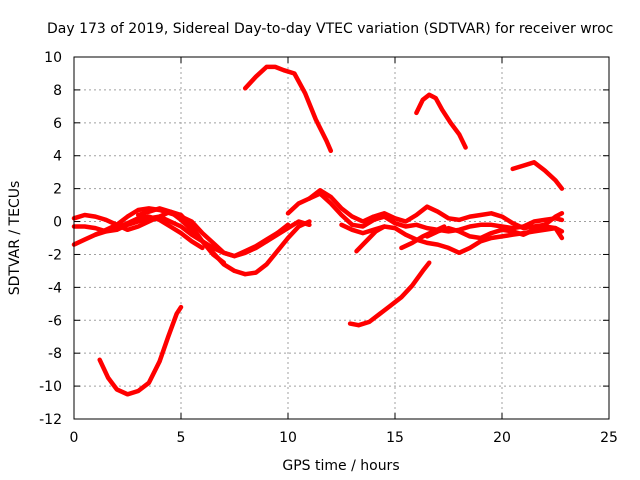 The height and width of the screenshot is (480, 640). What do you see at coordinates (181, 438) in the screenshot?
I see `x-tick-label: 5` at bounding box center [181, 438].